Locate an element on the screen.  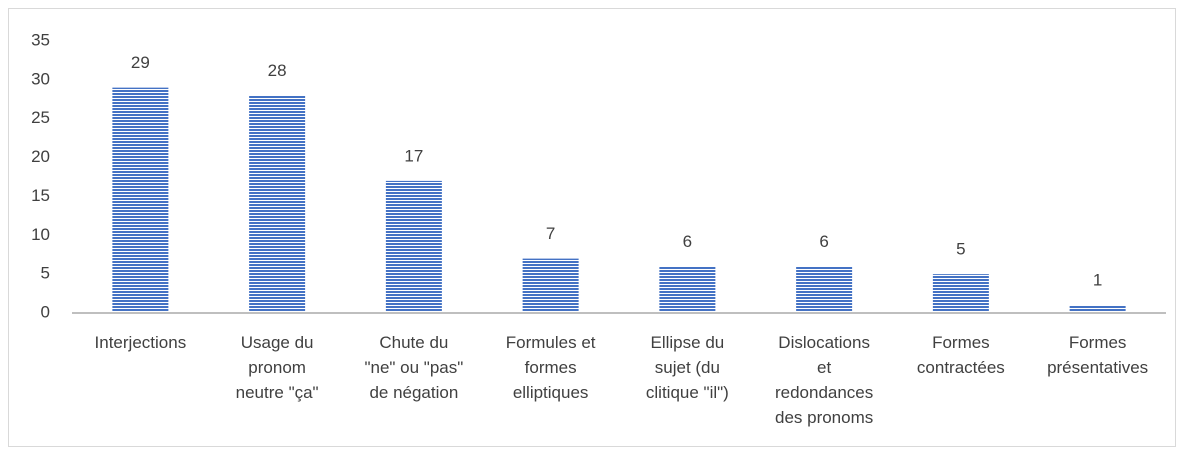
y-tick-label: 30 is located at coordinates (40, 78).